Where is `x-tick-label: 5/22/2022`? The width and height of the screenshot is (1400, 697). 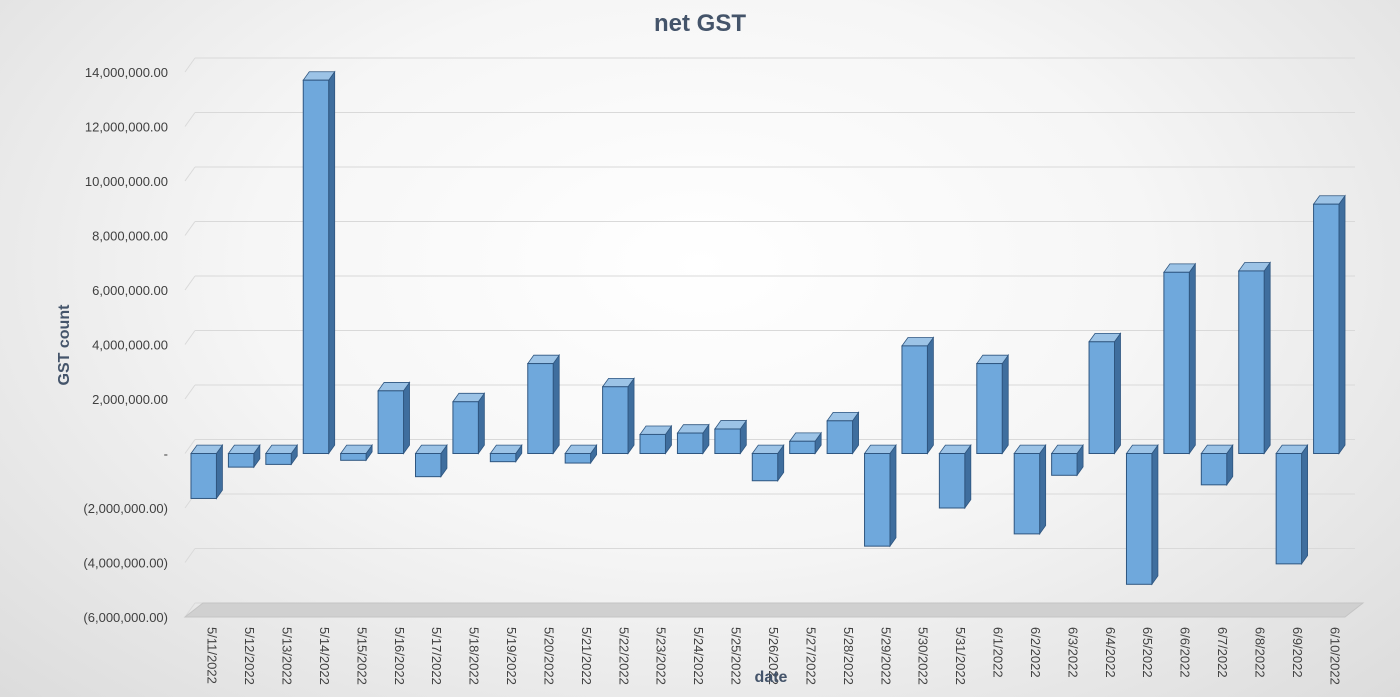
x-tick-label: 5/22/2022 is located at coordinates (623, 656).